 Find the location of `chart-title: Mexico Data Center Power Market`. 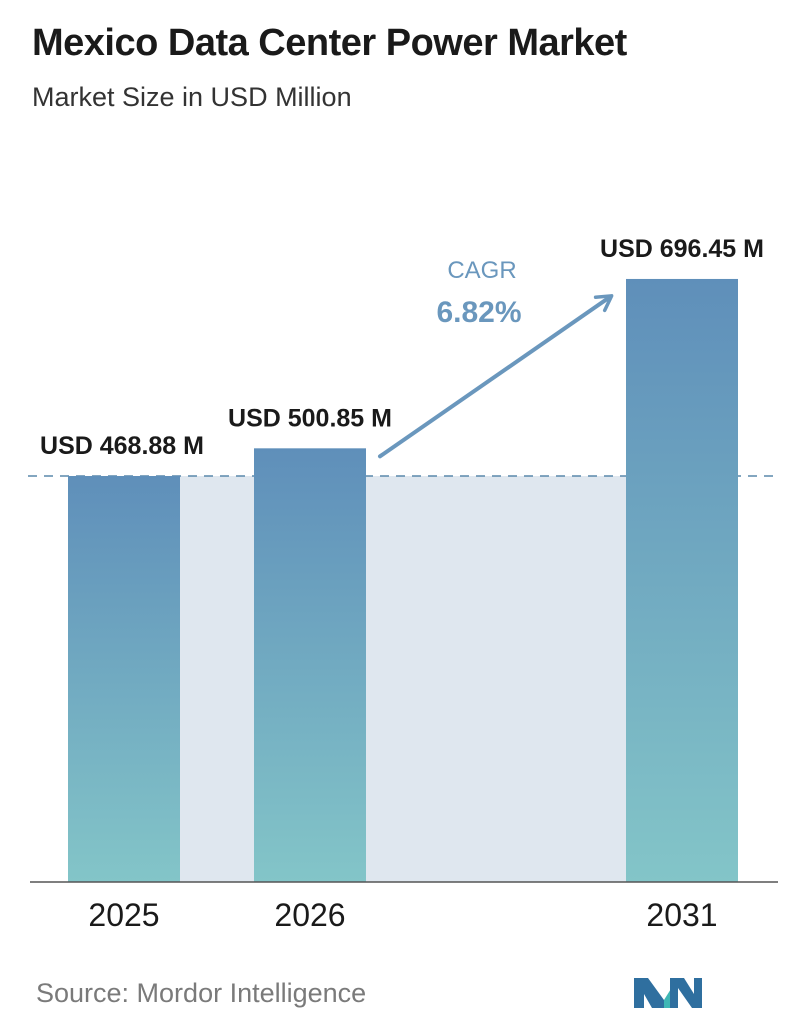

chart-title: Mexico Data Center Power Market is located at coordinates (329, 43).